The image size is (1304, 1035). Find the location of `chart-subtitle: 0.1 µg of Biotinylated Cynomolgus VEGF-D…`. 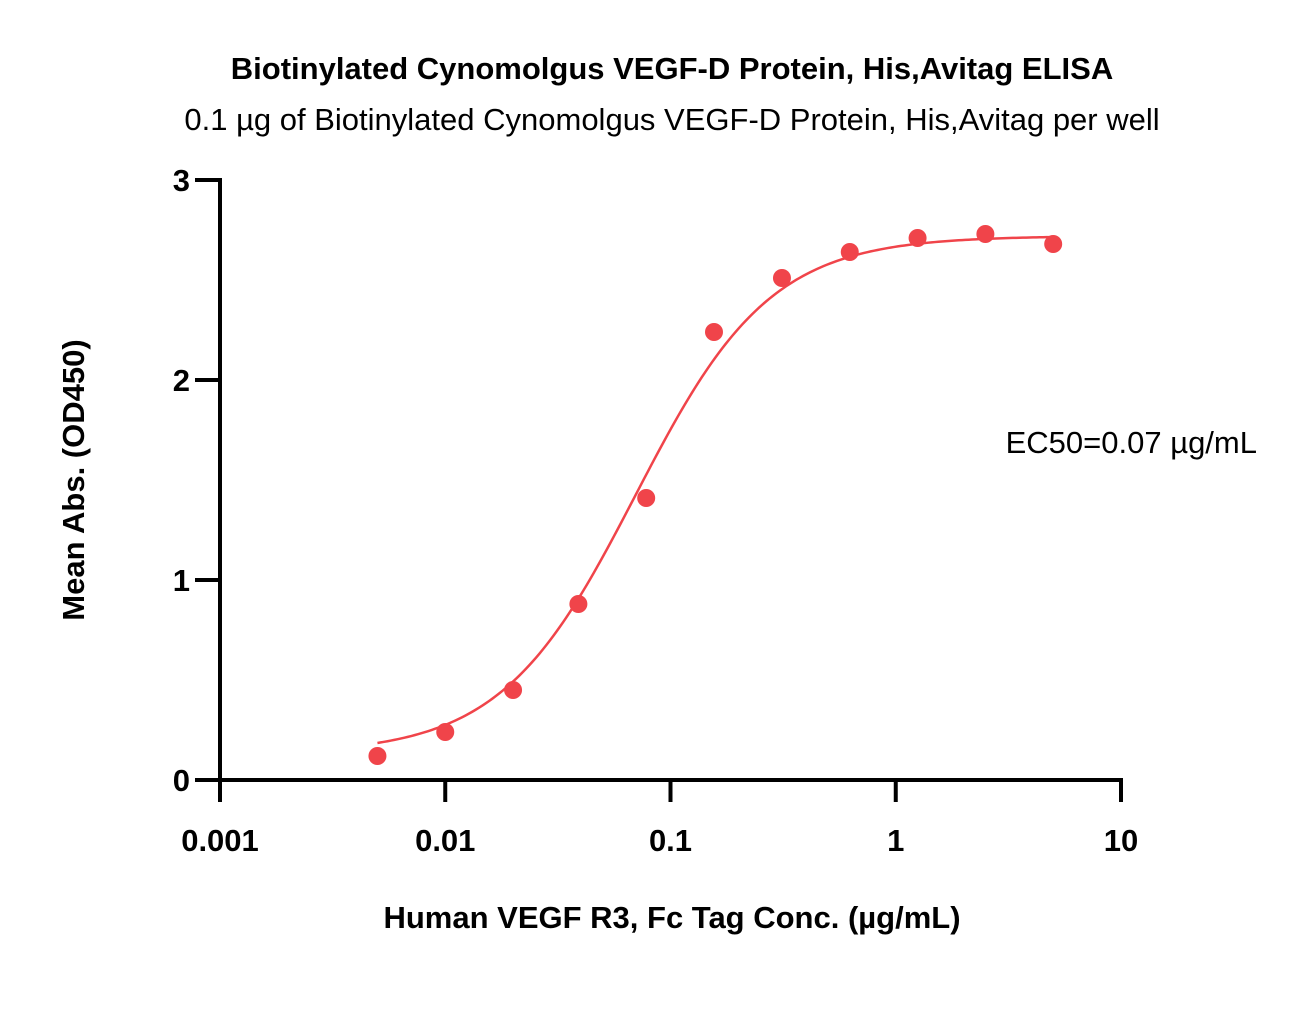

chart-subtitle: 0.1 µg of Biotinylated Cynomolgus VEGF-D… is located at coordinates (671, 119).